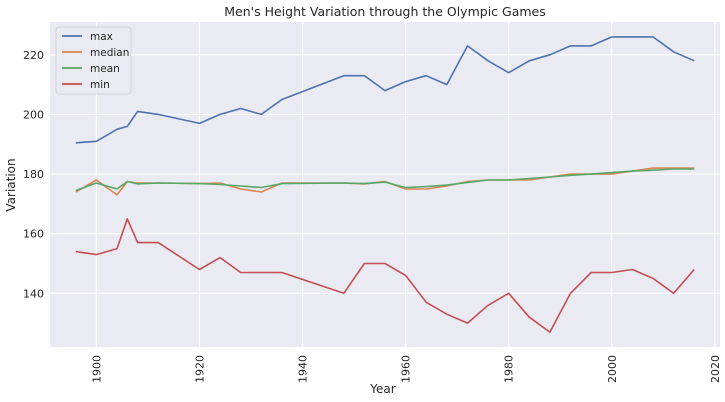 The width and height of the screenshot is (725, 402). Describe the element at coordinates (33, 114) in the screenshot. I see `y-tick-label: 200` at that location.